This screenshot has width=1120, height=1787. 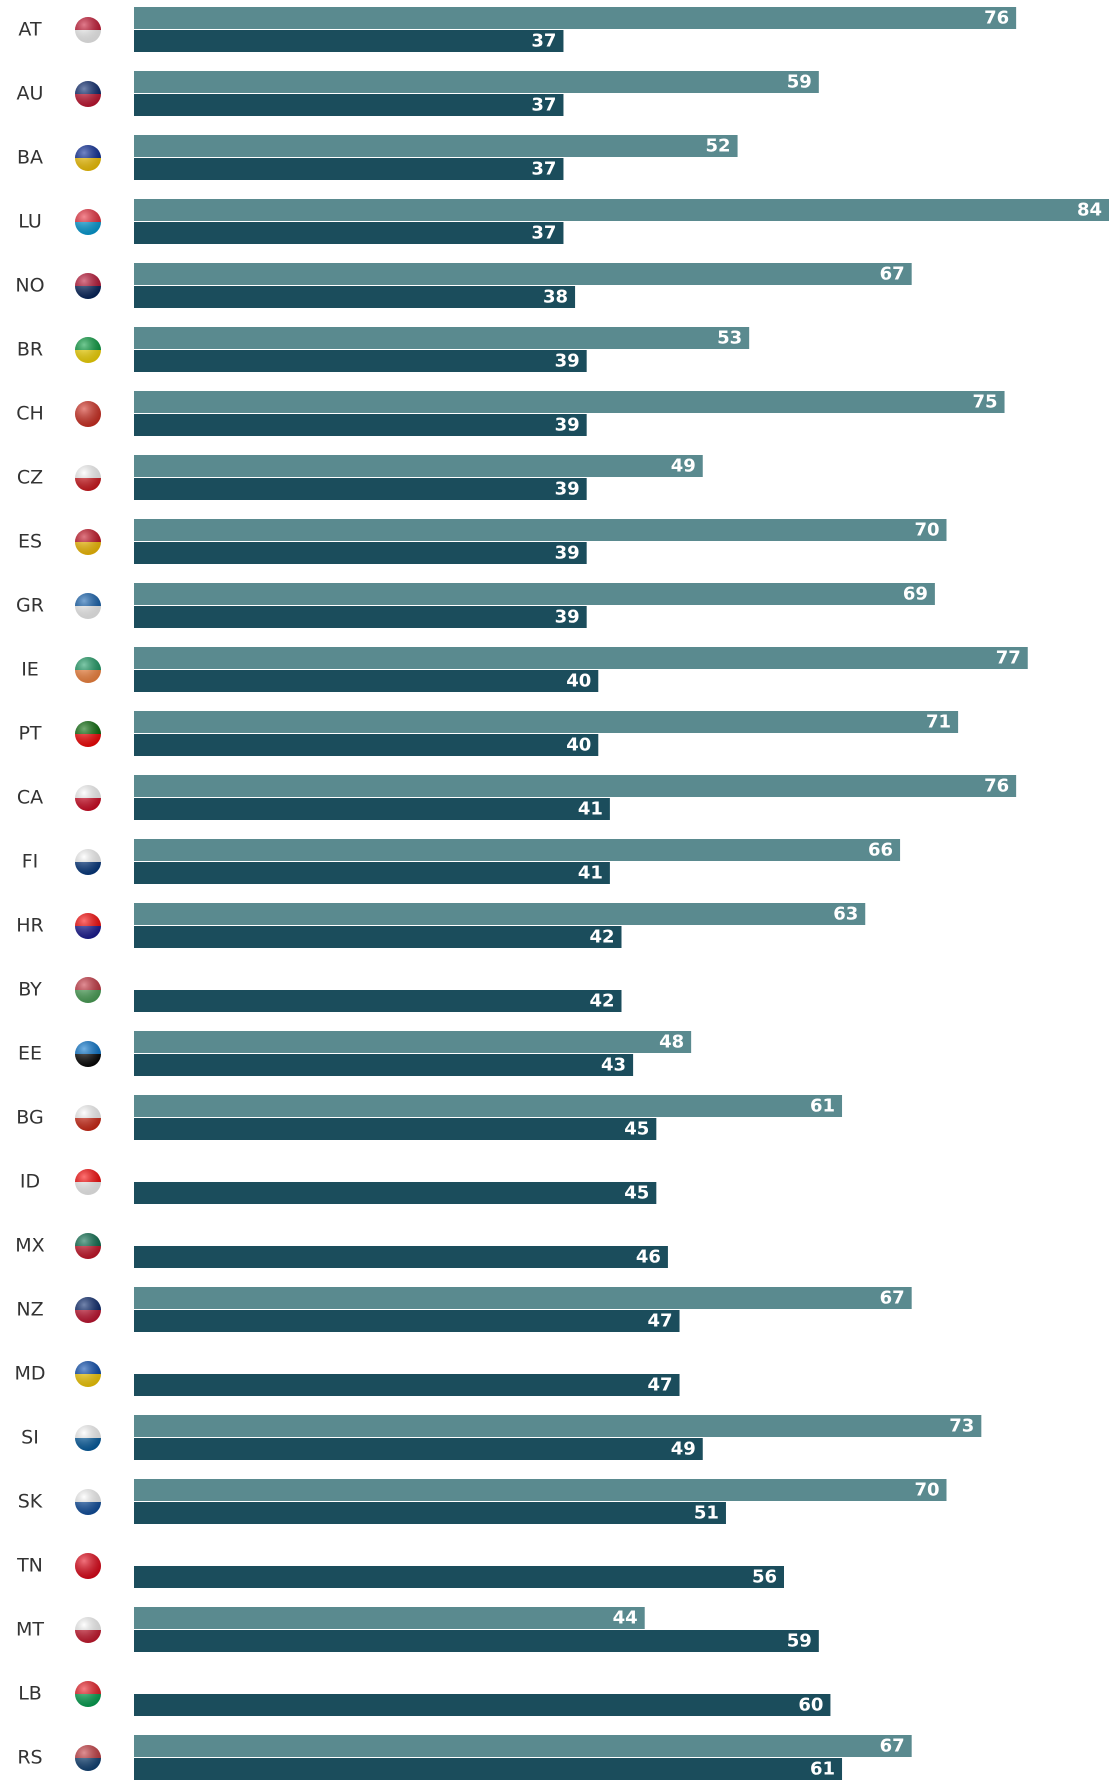 I want to click on country-code: MT, so click(x=30, y=1630).